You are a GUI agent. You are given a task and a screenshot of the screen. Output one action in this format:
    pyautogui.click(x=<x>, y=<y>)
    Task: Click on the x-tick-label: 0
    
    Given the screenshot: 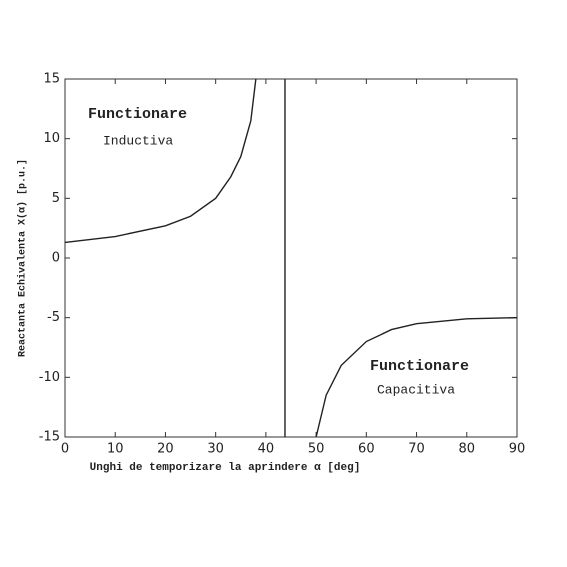 What is the action you would take?
    pyautogui.click(x=65, y=449)
    